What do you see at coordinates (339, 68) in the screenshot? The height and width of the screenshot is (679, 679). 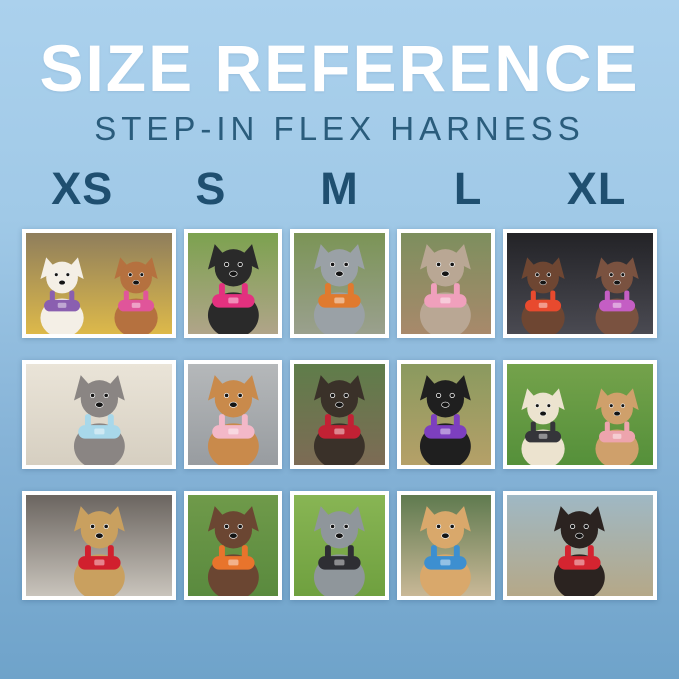 I see `page-title: SIZE REFERENCE` at bounding box center [339, 68].